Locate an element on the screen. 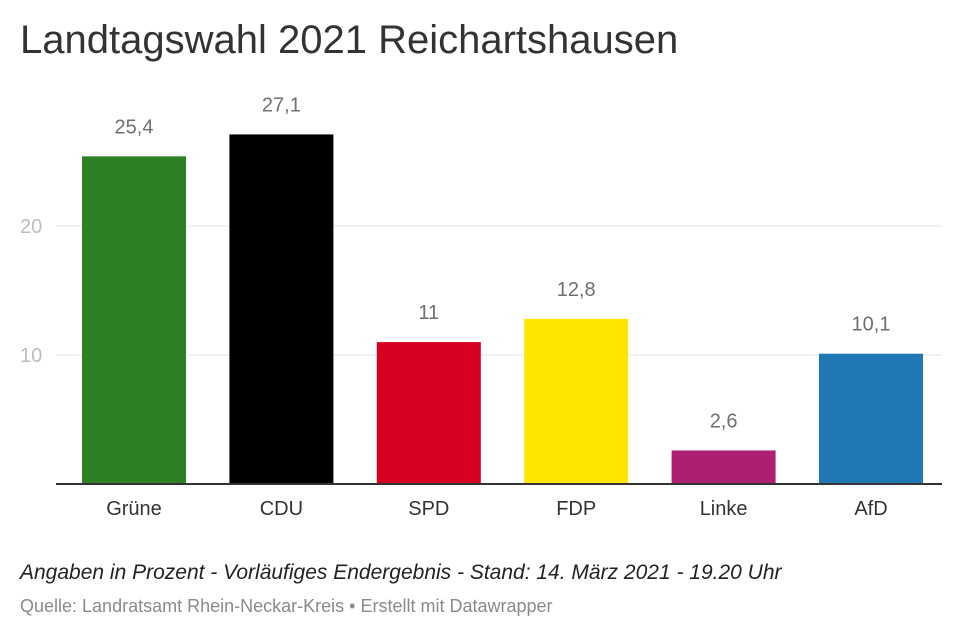 The width and height of the screenshot is (960, 640). category-label-cdu: CDU is located at coordinates (281, 509).